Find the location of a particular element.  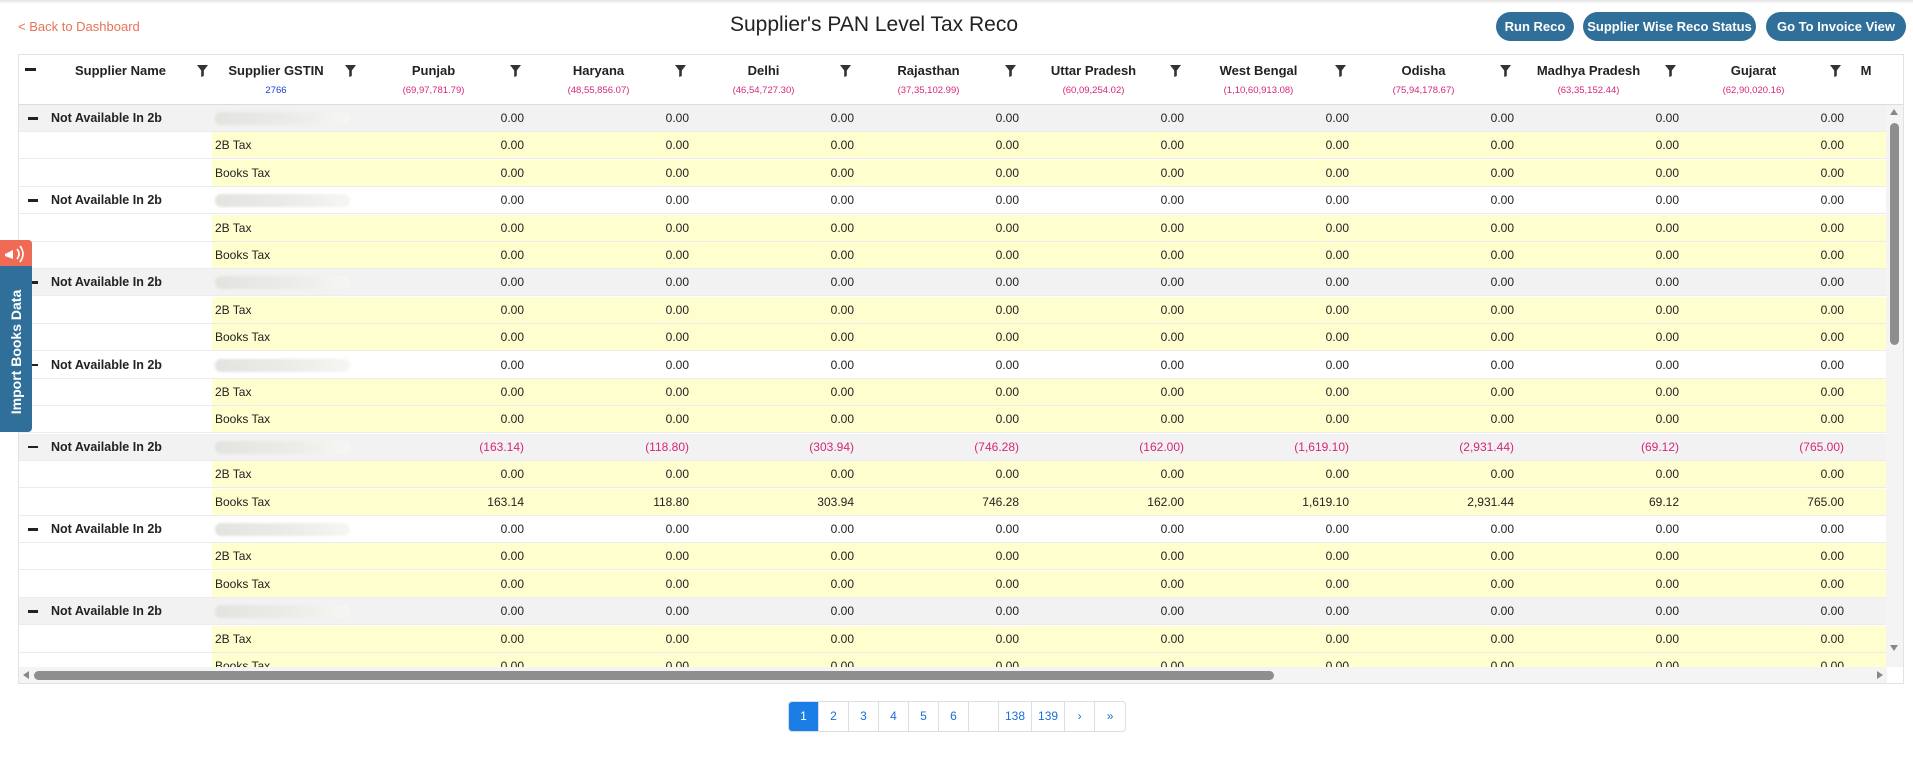

vertical-scroll-thumb is located at coordinates (1894, 234).